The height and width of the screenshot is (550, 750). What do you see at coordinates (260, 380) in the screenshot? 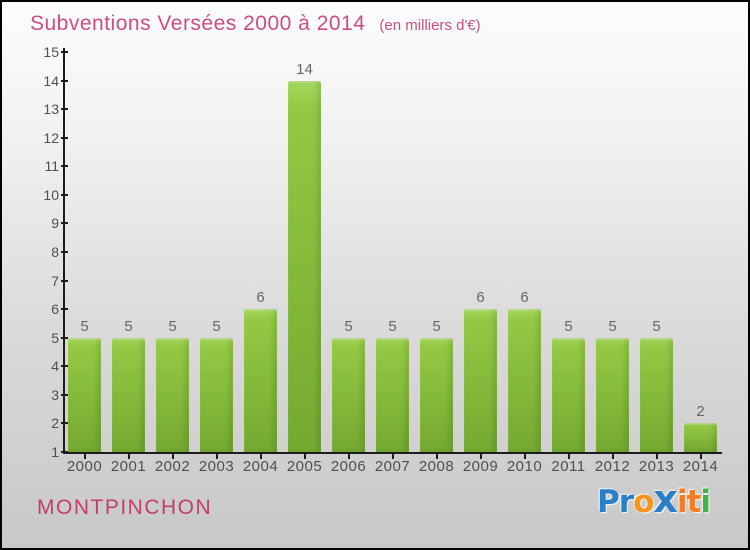
I see `bar-2004` at bounding box center [260, 380].